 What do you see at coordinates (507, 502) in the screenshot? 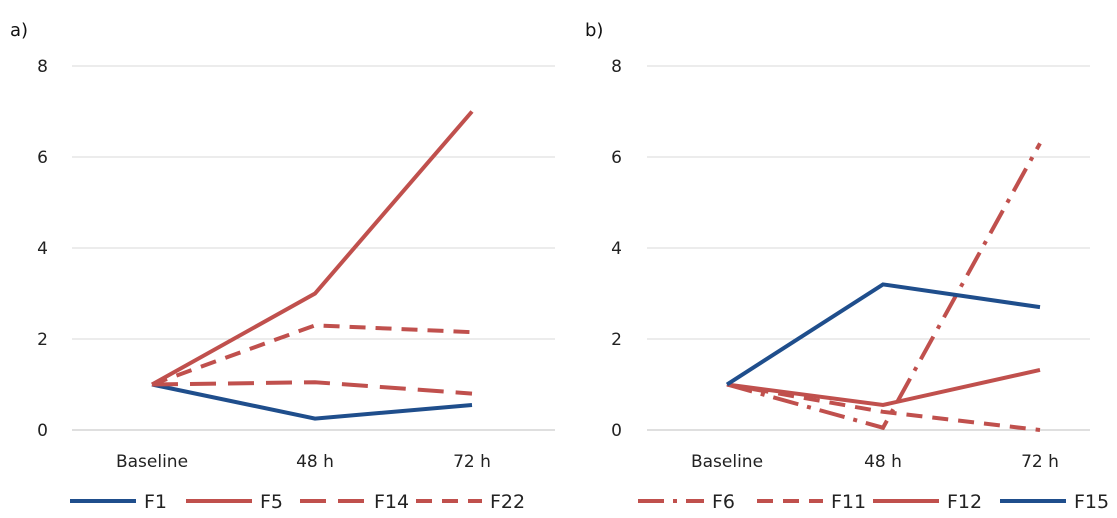
I see `legend-label-f22: F22` at bounding box center [507, 502].